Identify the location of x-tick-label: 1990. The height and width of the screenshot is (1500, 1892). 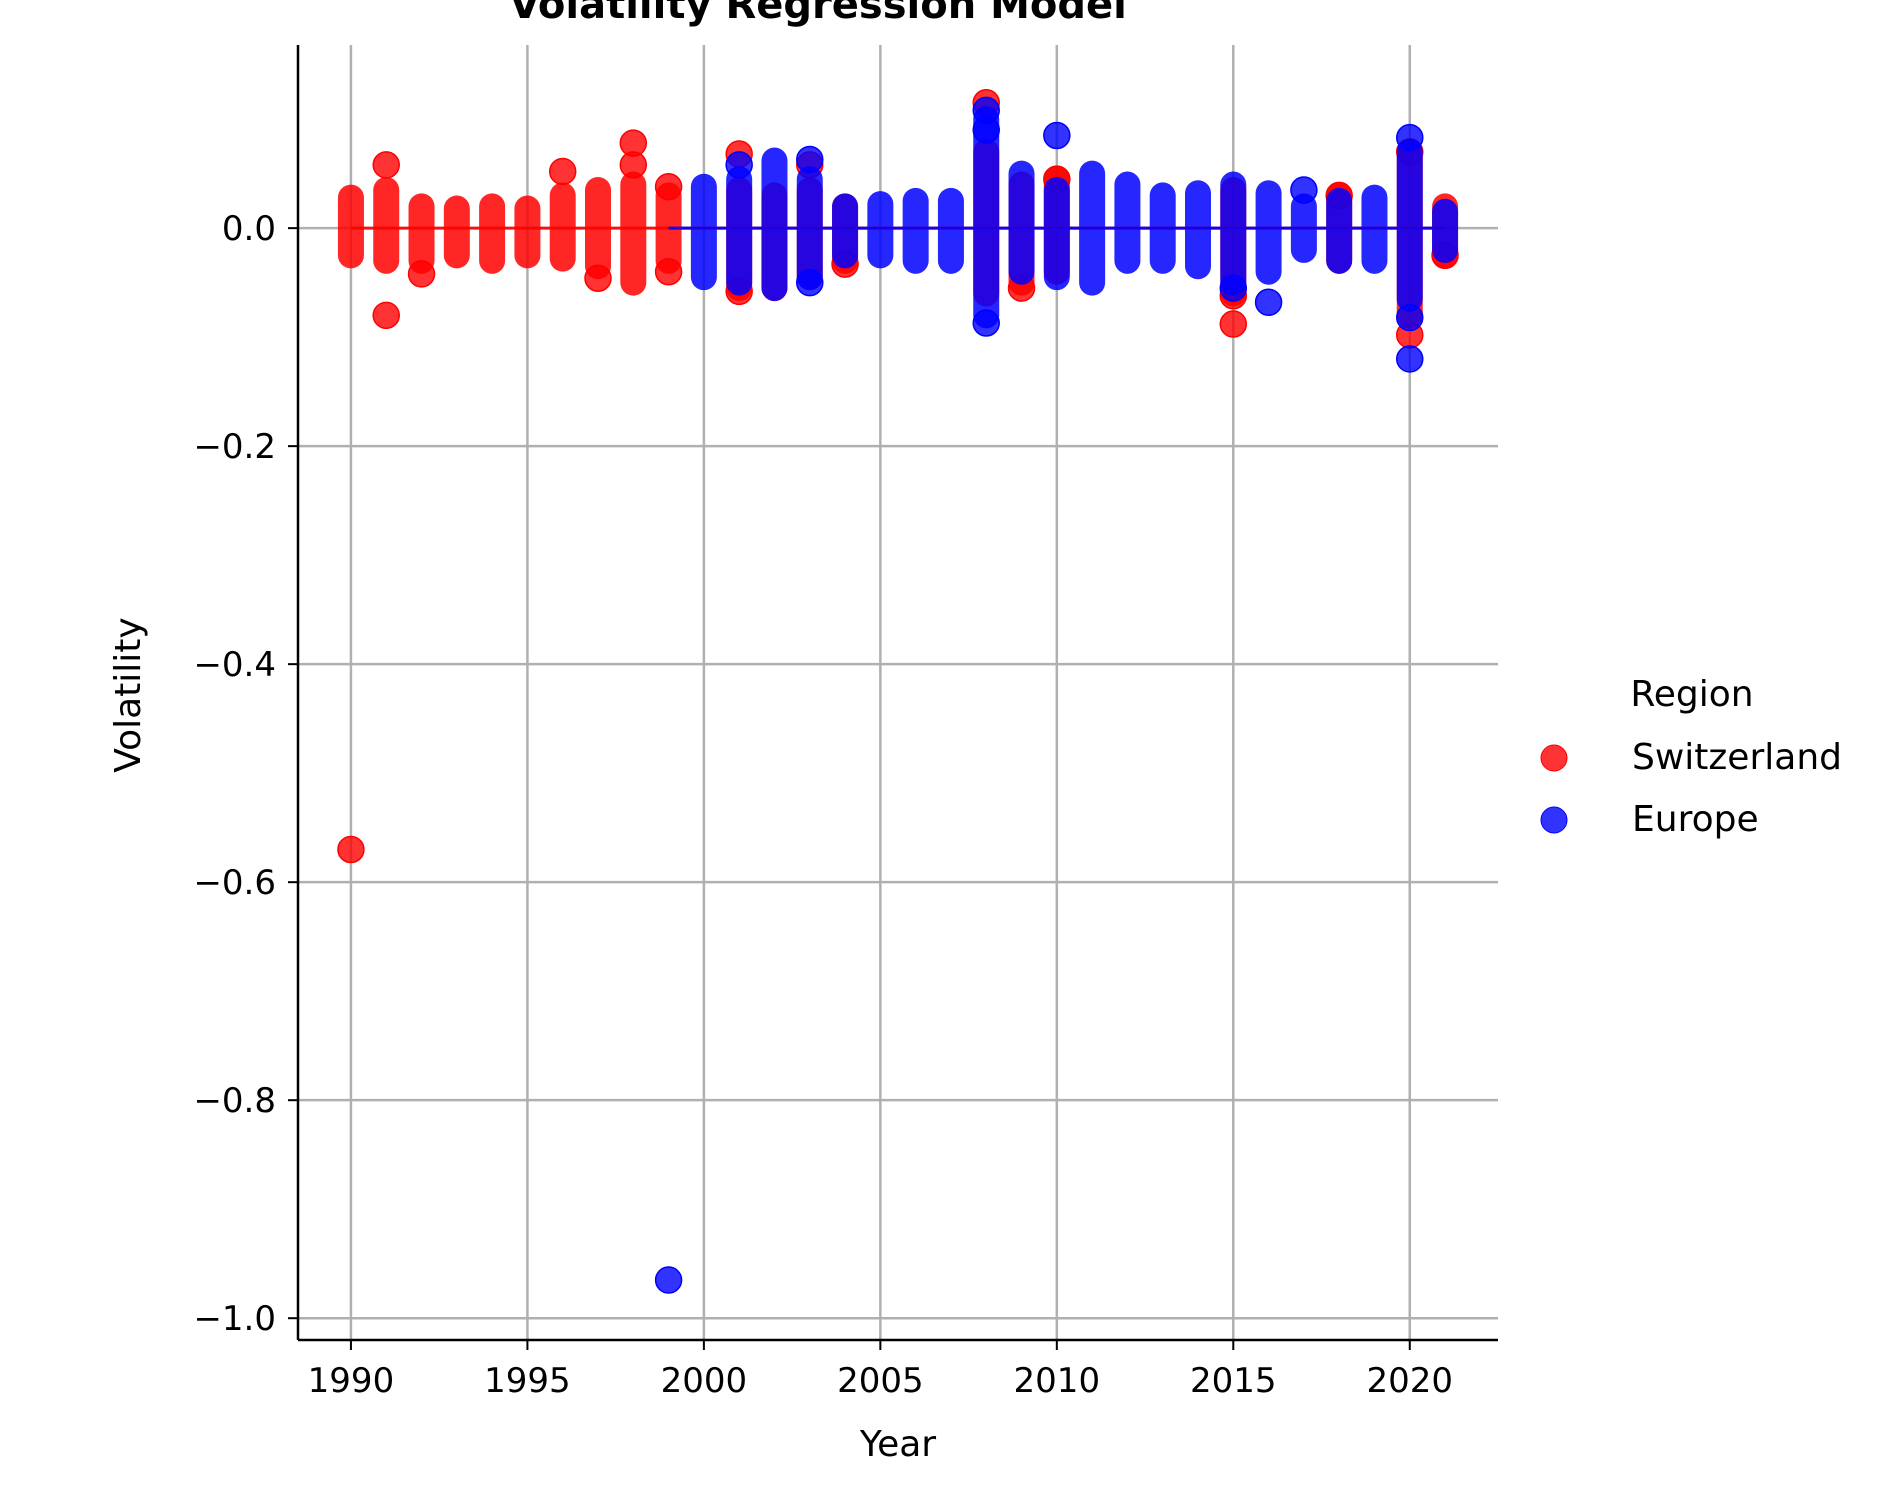
(351, 1381).